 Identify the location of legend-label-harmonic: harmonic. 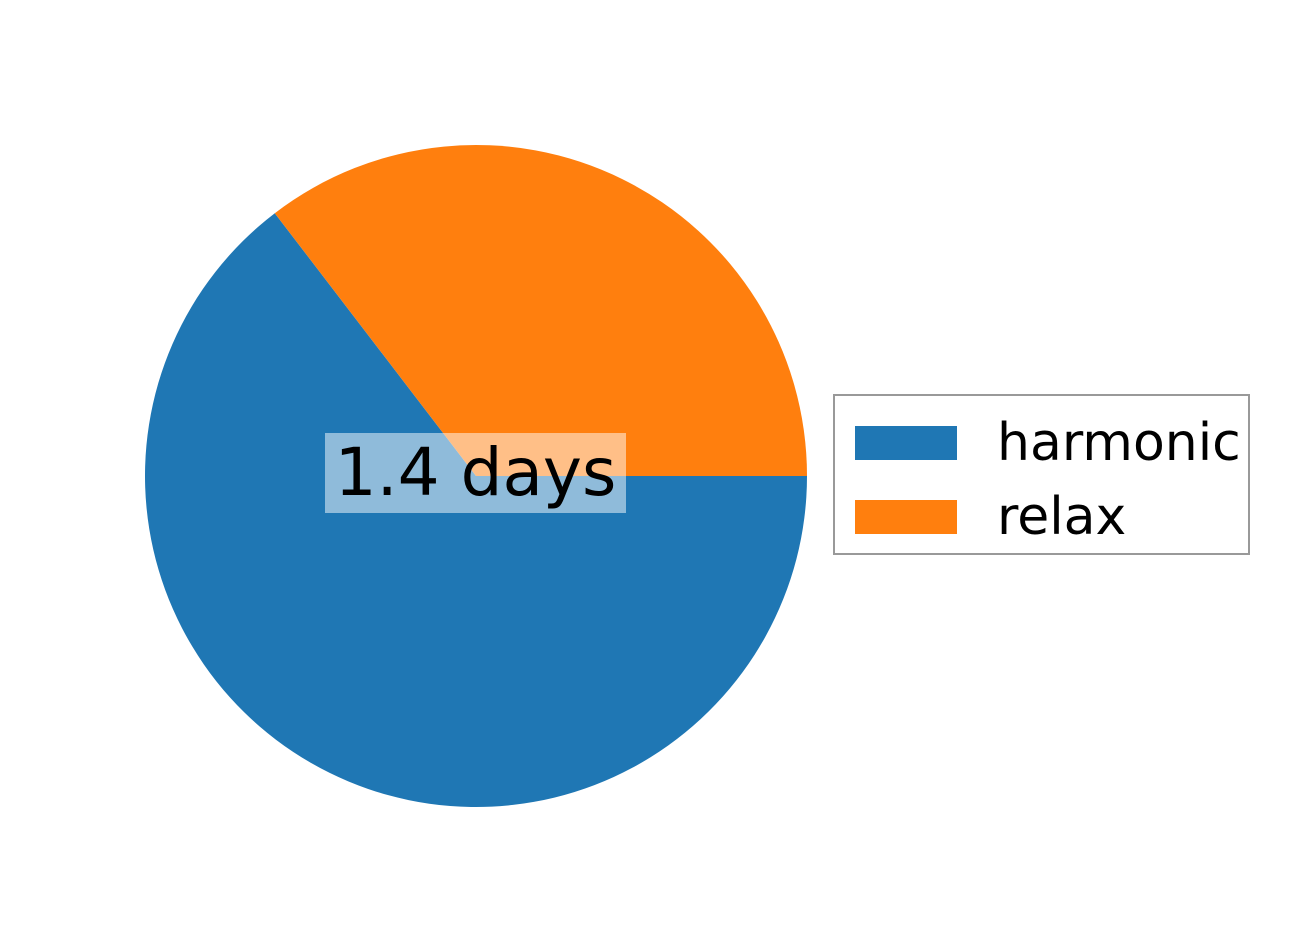
(1119, 443).